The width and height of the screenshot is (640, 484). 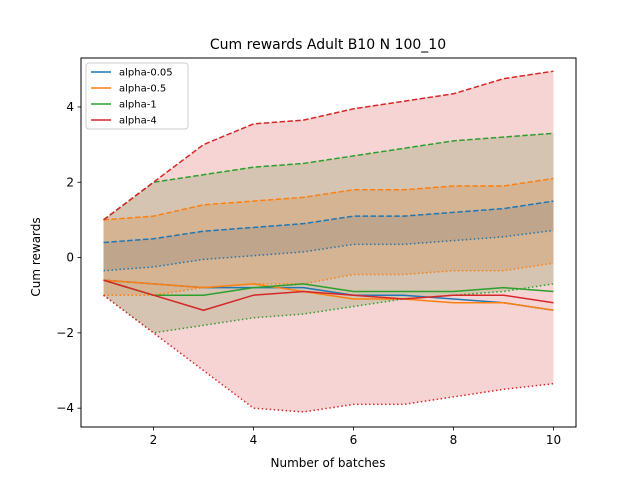 I want to click on y-tick-label: −2, so click(x=65, y=333).